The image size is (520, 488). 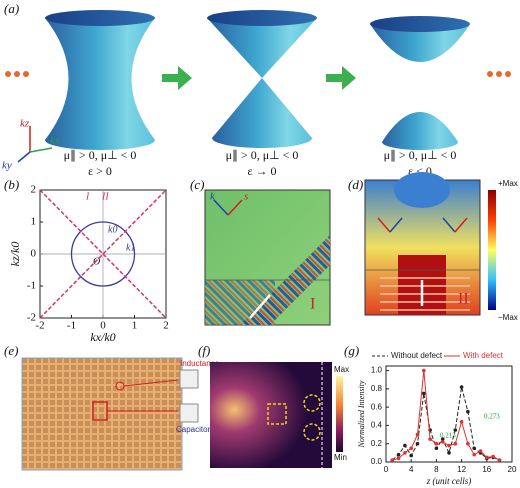 What do you see at coordinates (508, 317) in the screenshot?
I see `colorbar-label: −Max` at bounding box center [508, 317].